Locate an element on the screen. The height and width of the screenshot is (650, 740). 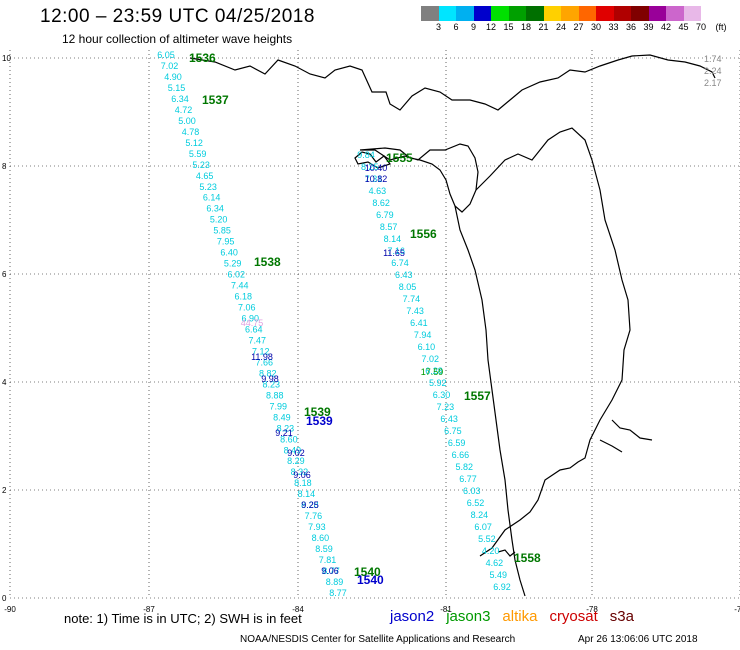
wave-height-value: 7.23 is located at coordinates (446, 407).